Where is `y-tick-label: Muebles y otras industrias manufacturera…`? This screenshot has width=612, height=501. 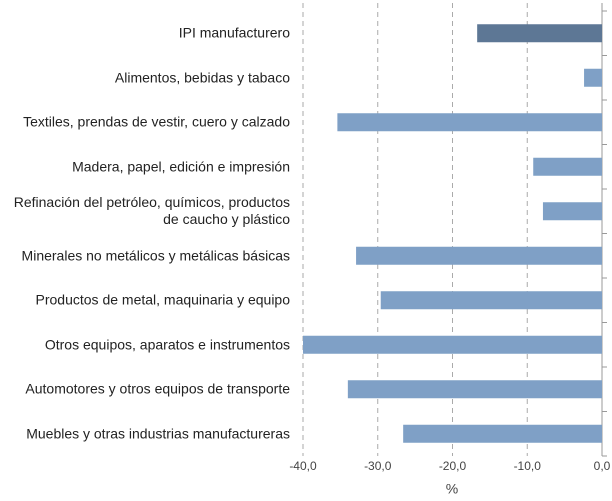
y-tick-label: Muebles y otras industrias manufacturera… is located at coordinates (158, 433).